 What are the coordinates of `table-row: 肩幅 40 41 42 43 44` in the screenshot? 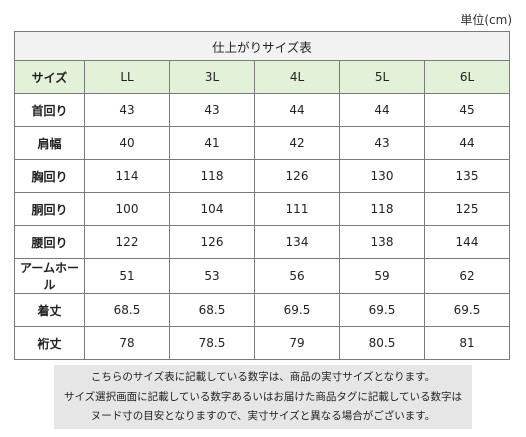 It's located at (262, 143).